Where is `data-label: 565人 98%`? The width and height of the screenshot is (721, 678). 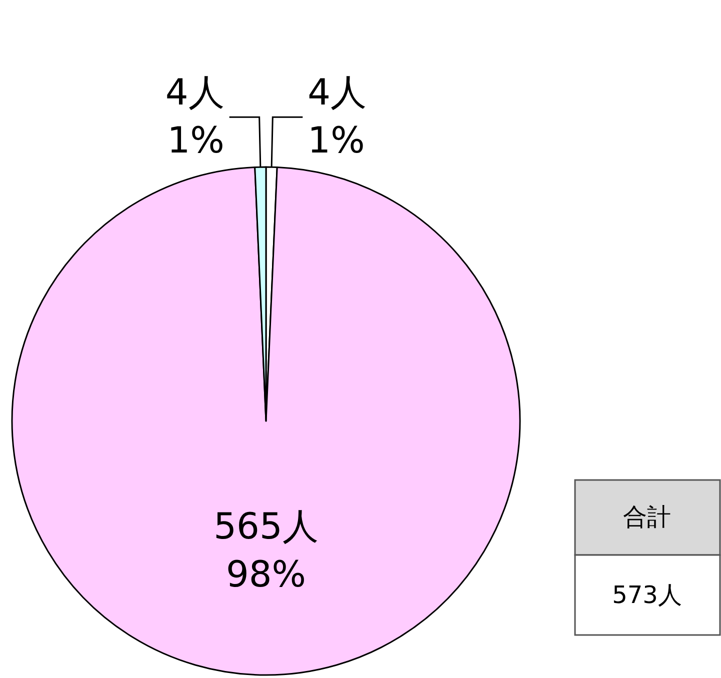 data-label: 565人 98% is located at coordinates (266, 551).